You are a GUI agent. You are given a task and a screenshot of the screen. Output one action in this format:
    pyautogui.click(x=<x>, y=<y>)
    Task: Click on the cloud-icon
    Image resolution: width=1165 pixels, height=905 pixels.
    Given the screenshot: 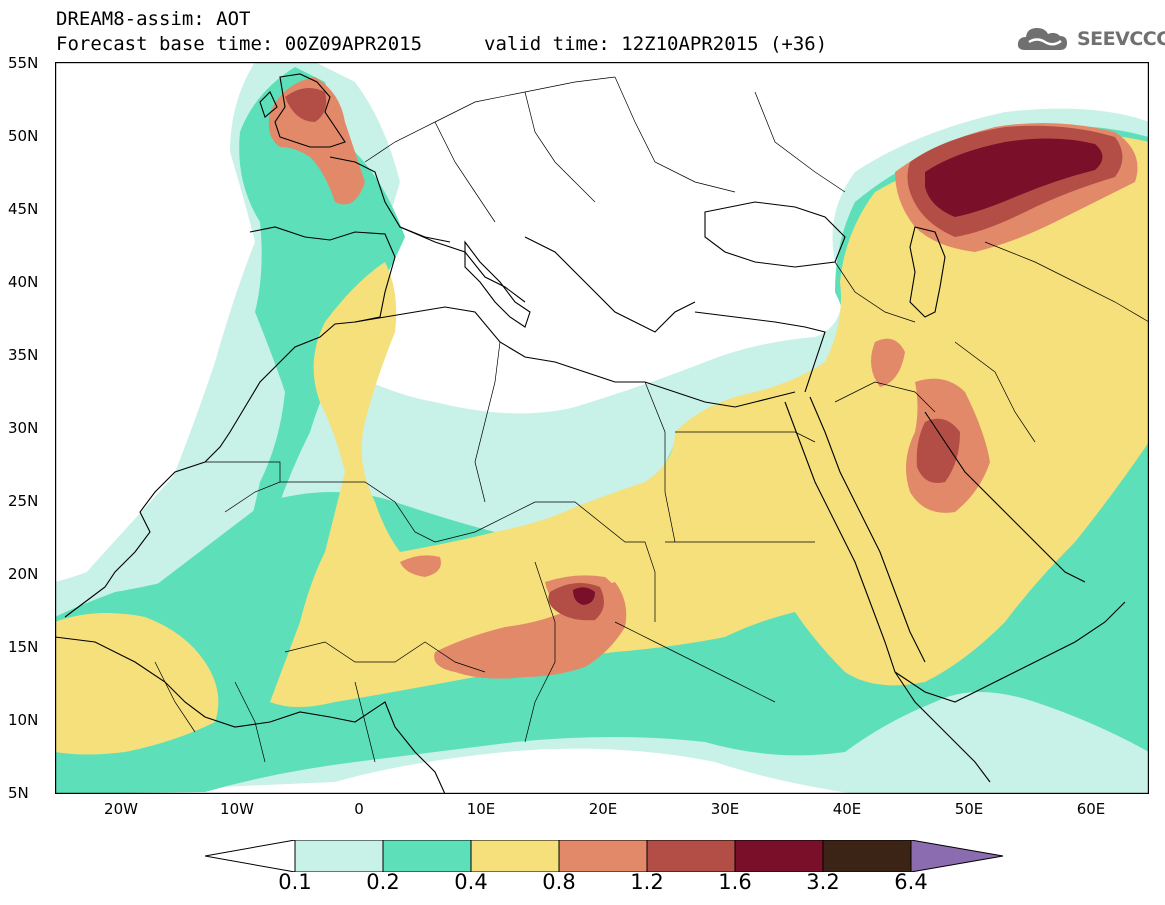 What is the action you would take?
    pyautogui.click(x=1042, y=39)
    